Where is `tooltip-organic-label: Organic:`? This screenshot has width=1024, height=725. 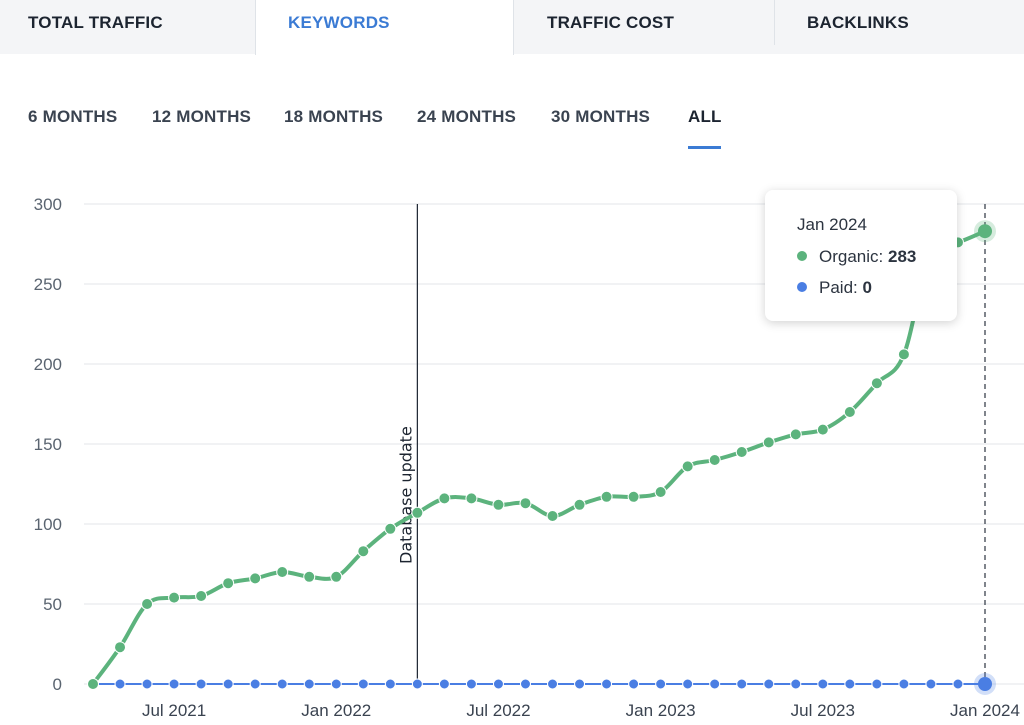 tooltip-organic-label: Organic: is located at coordinates (851, 256).